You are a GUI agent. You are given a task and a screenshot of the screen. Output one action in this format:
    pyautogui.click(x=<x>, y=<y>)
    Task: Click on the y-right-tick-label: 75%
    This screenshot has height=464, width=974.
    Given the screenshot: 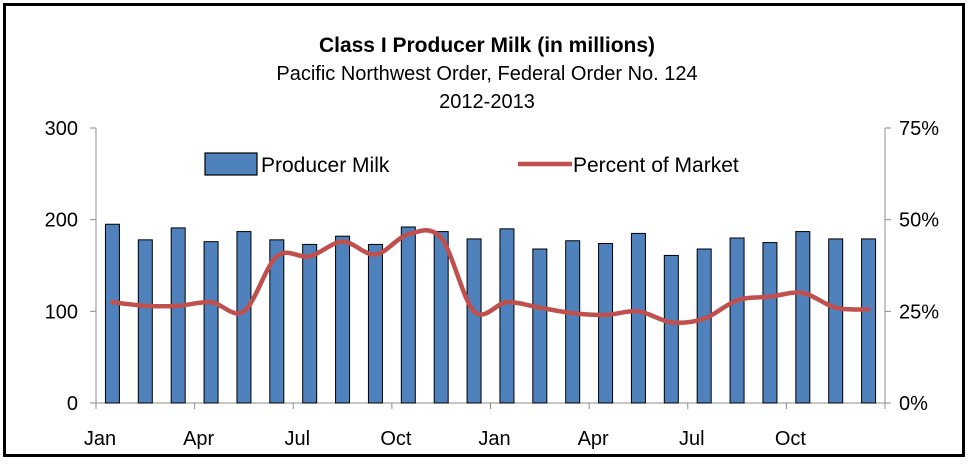 What is the action you would take?
    pyautogui.click(x=919, y=129)
    